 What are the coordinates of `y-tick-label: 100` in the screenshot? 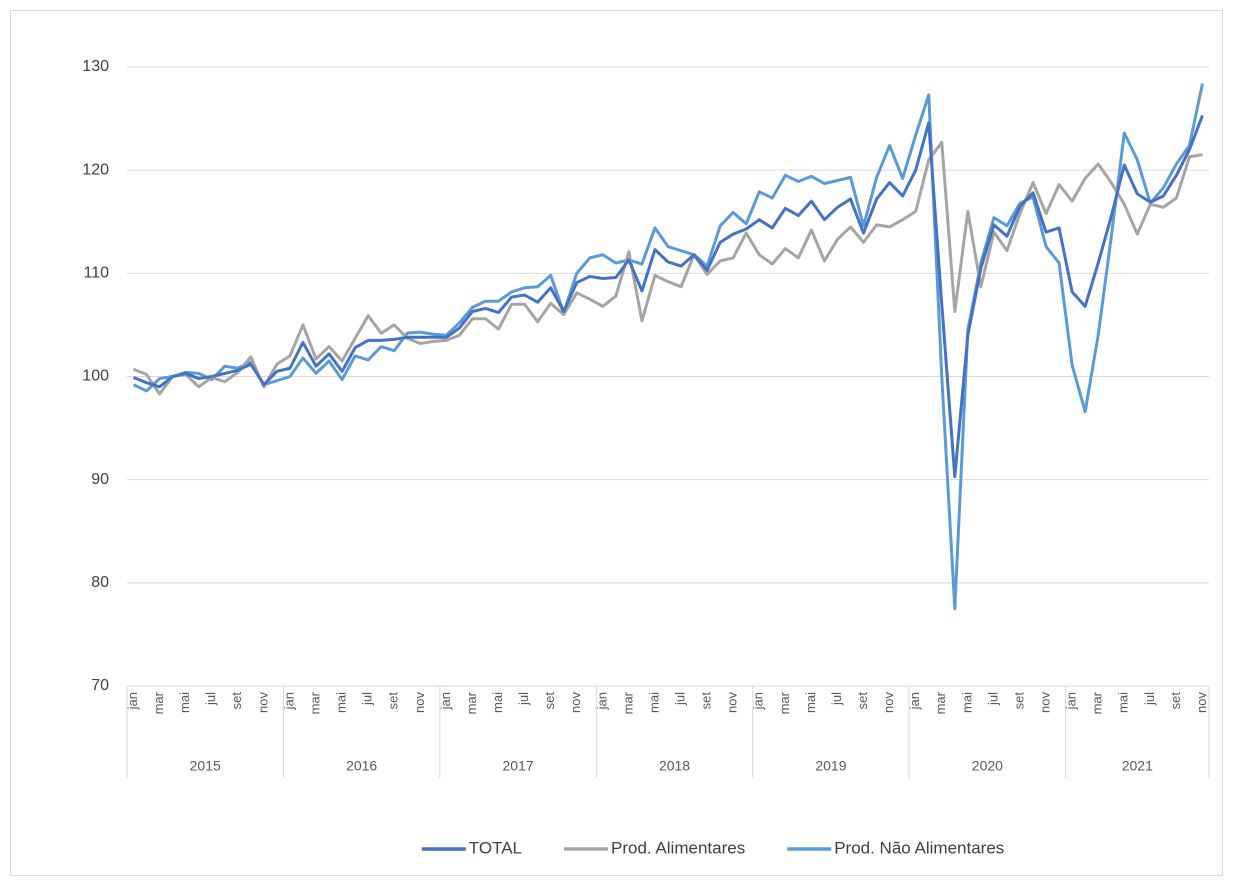 It's located at (95, 376).